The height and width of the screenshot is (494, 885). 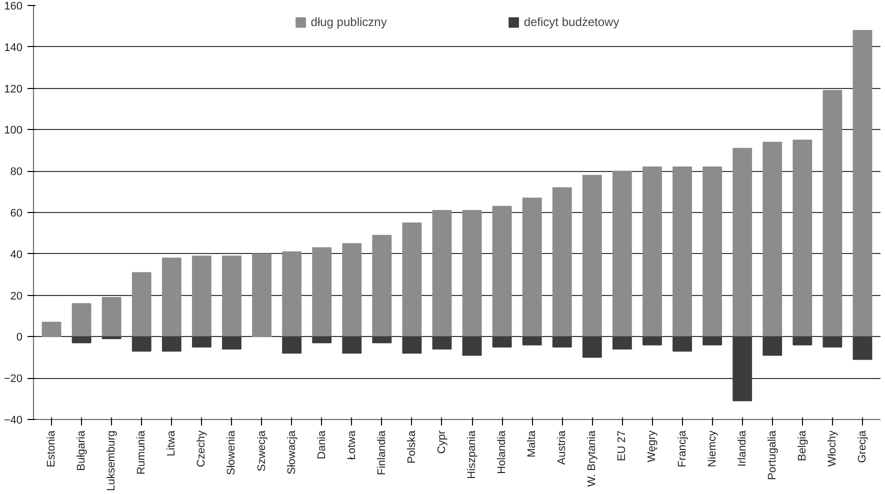 I want to click on x-tick-label: Bułgaria, so click(x=82, y=450).